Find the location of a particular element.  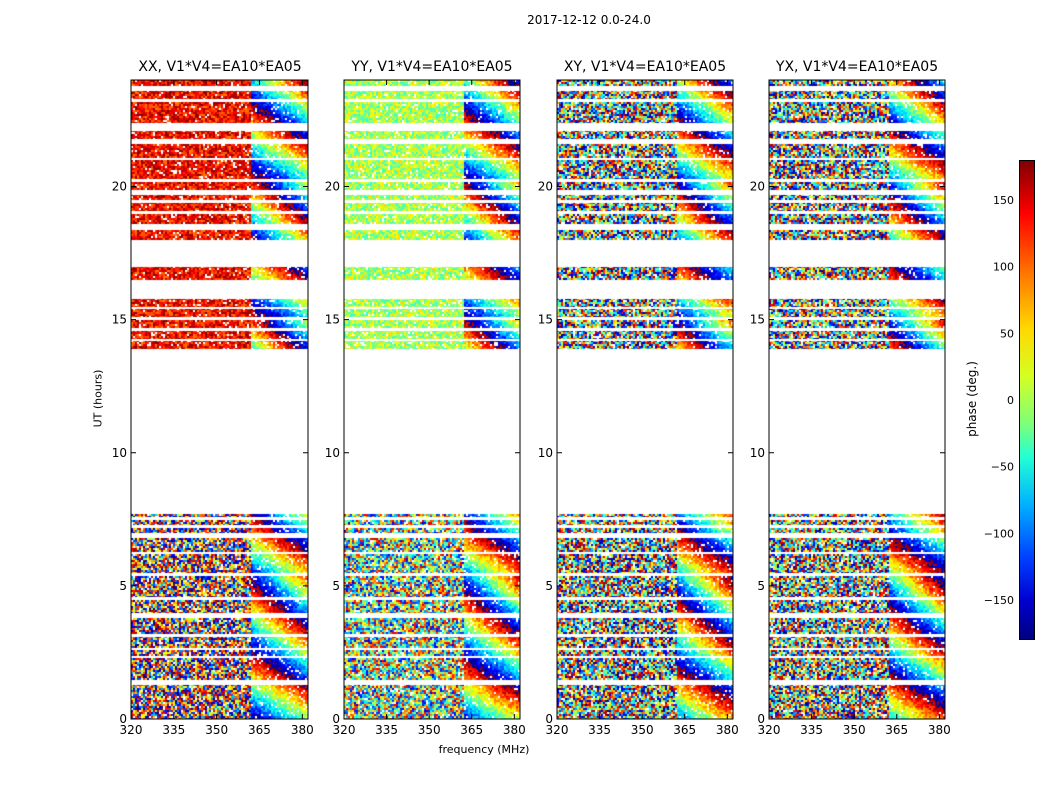

colorbar is located at coordinates (1027, 400).